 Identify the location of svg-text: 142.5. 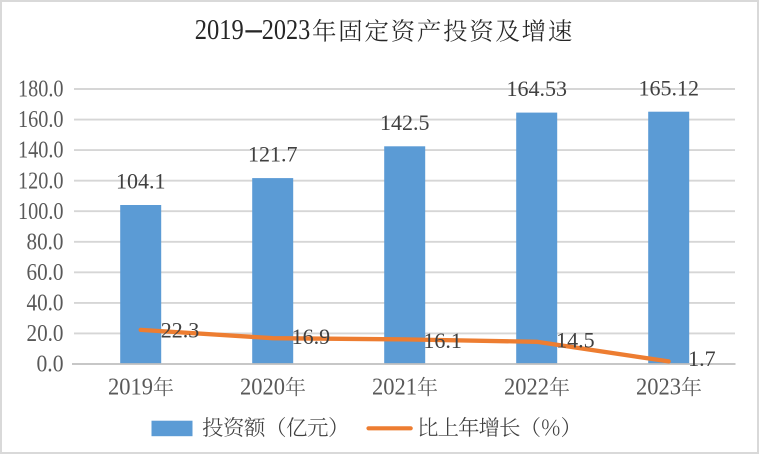
(405, 122).